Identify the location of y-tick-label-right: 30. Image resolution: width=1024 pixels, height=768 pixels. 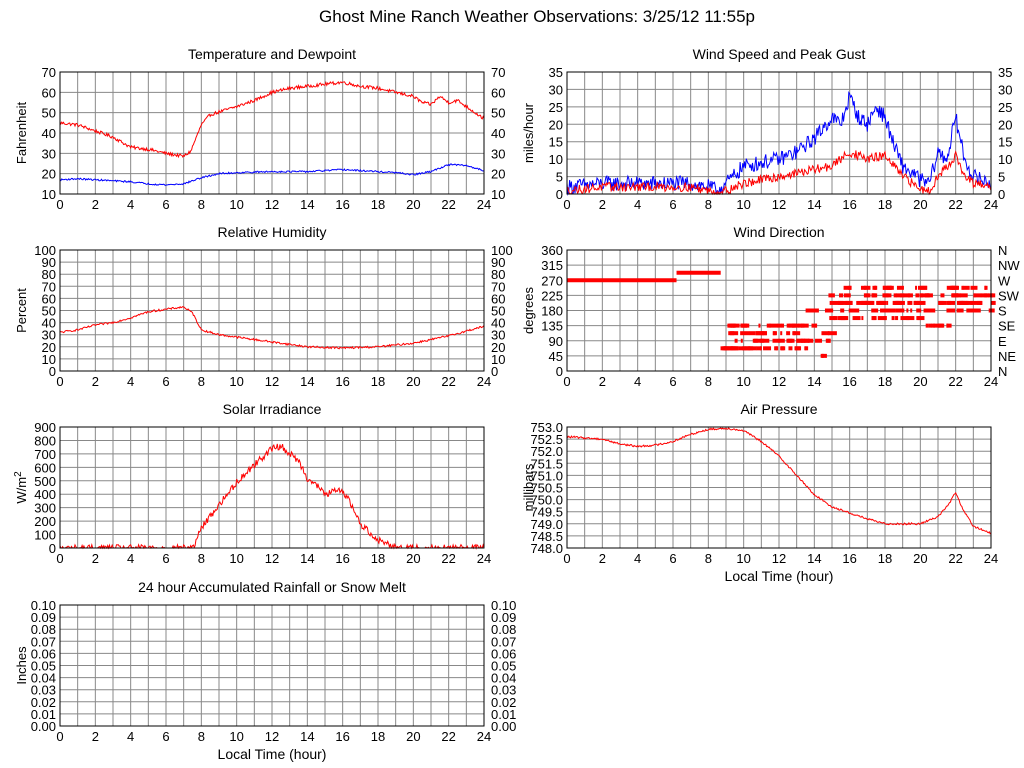
(498, 335).